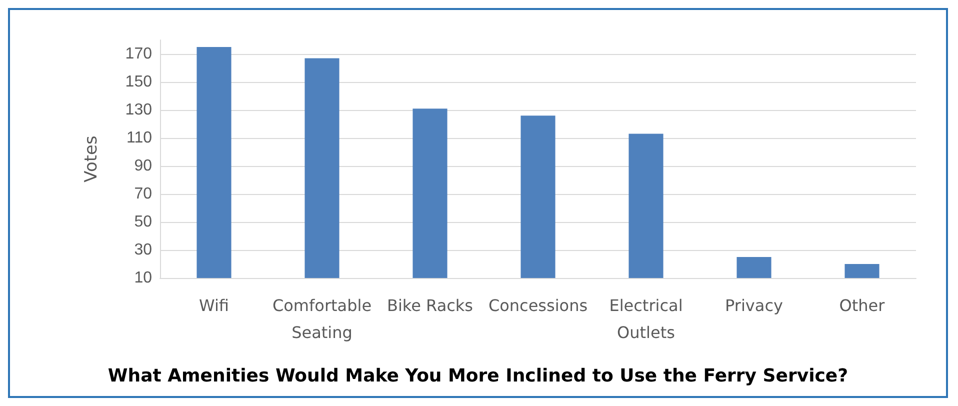 The height and width of the screenshot is (406, 958). I want to click on y-tick-label: 90, so click(143, 166).